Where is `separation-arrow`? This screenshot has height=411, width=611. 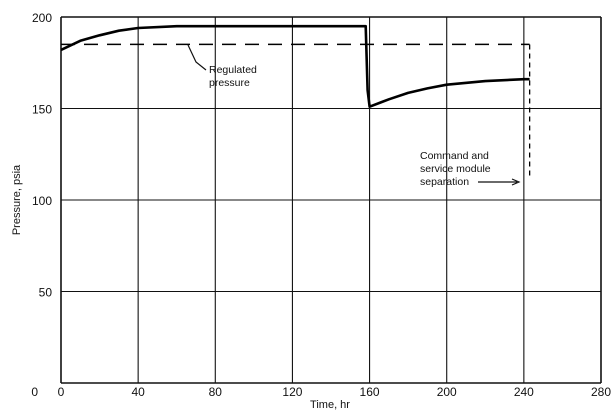 separation-arrow is located at coordinates (499, 182).